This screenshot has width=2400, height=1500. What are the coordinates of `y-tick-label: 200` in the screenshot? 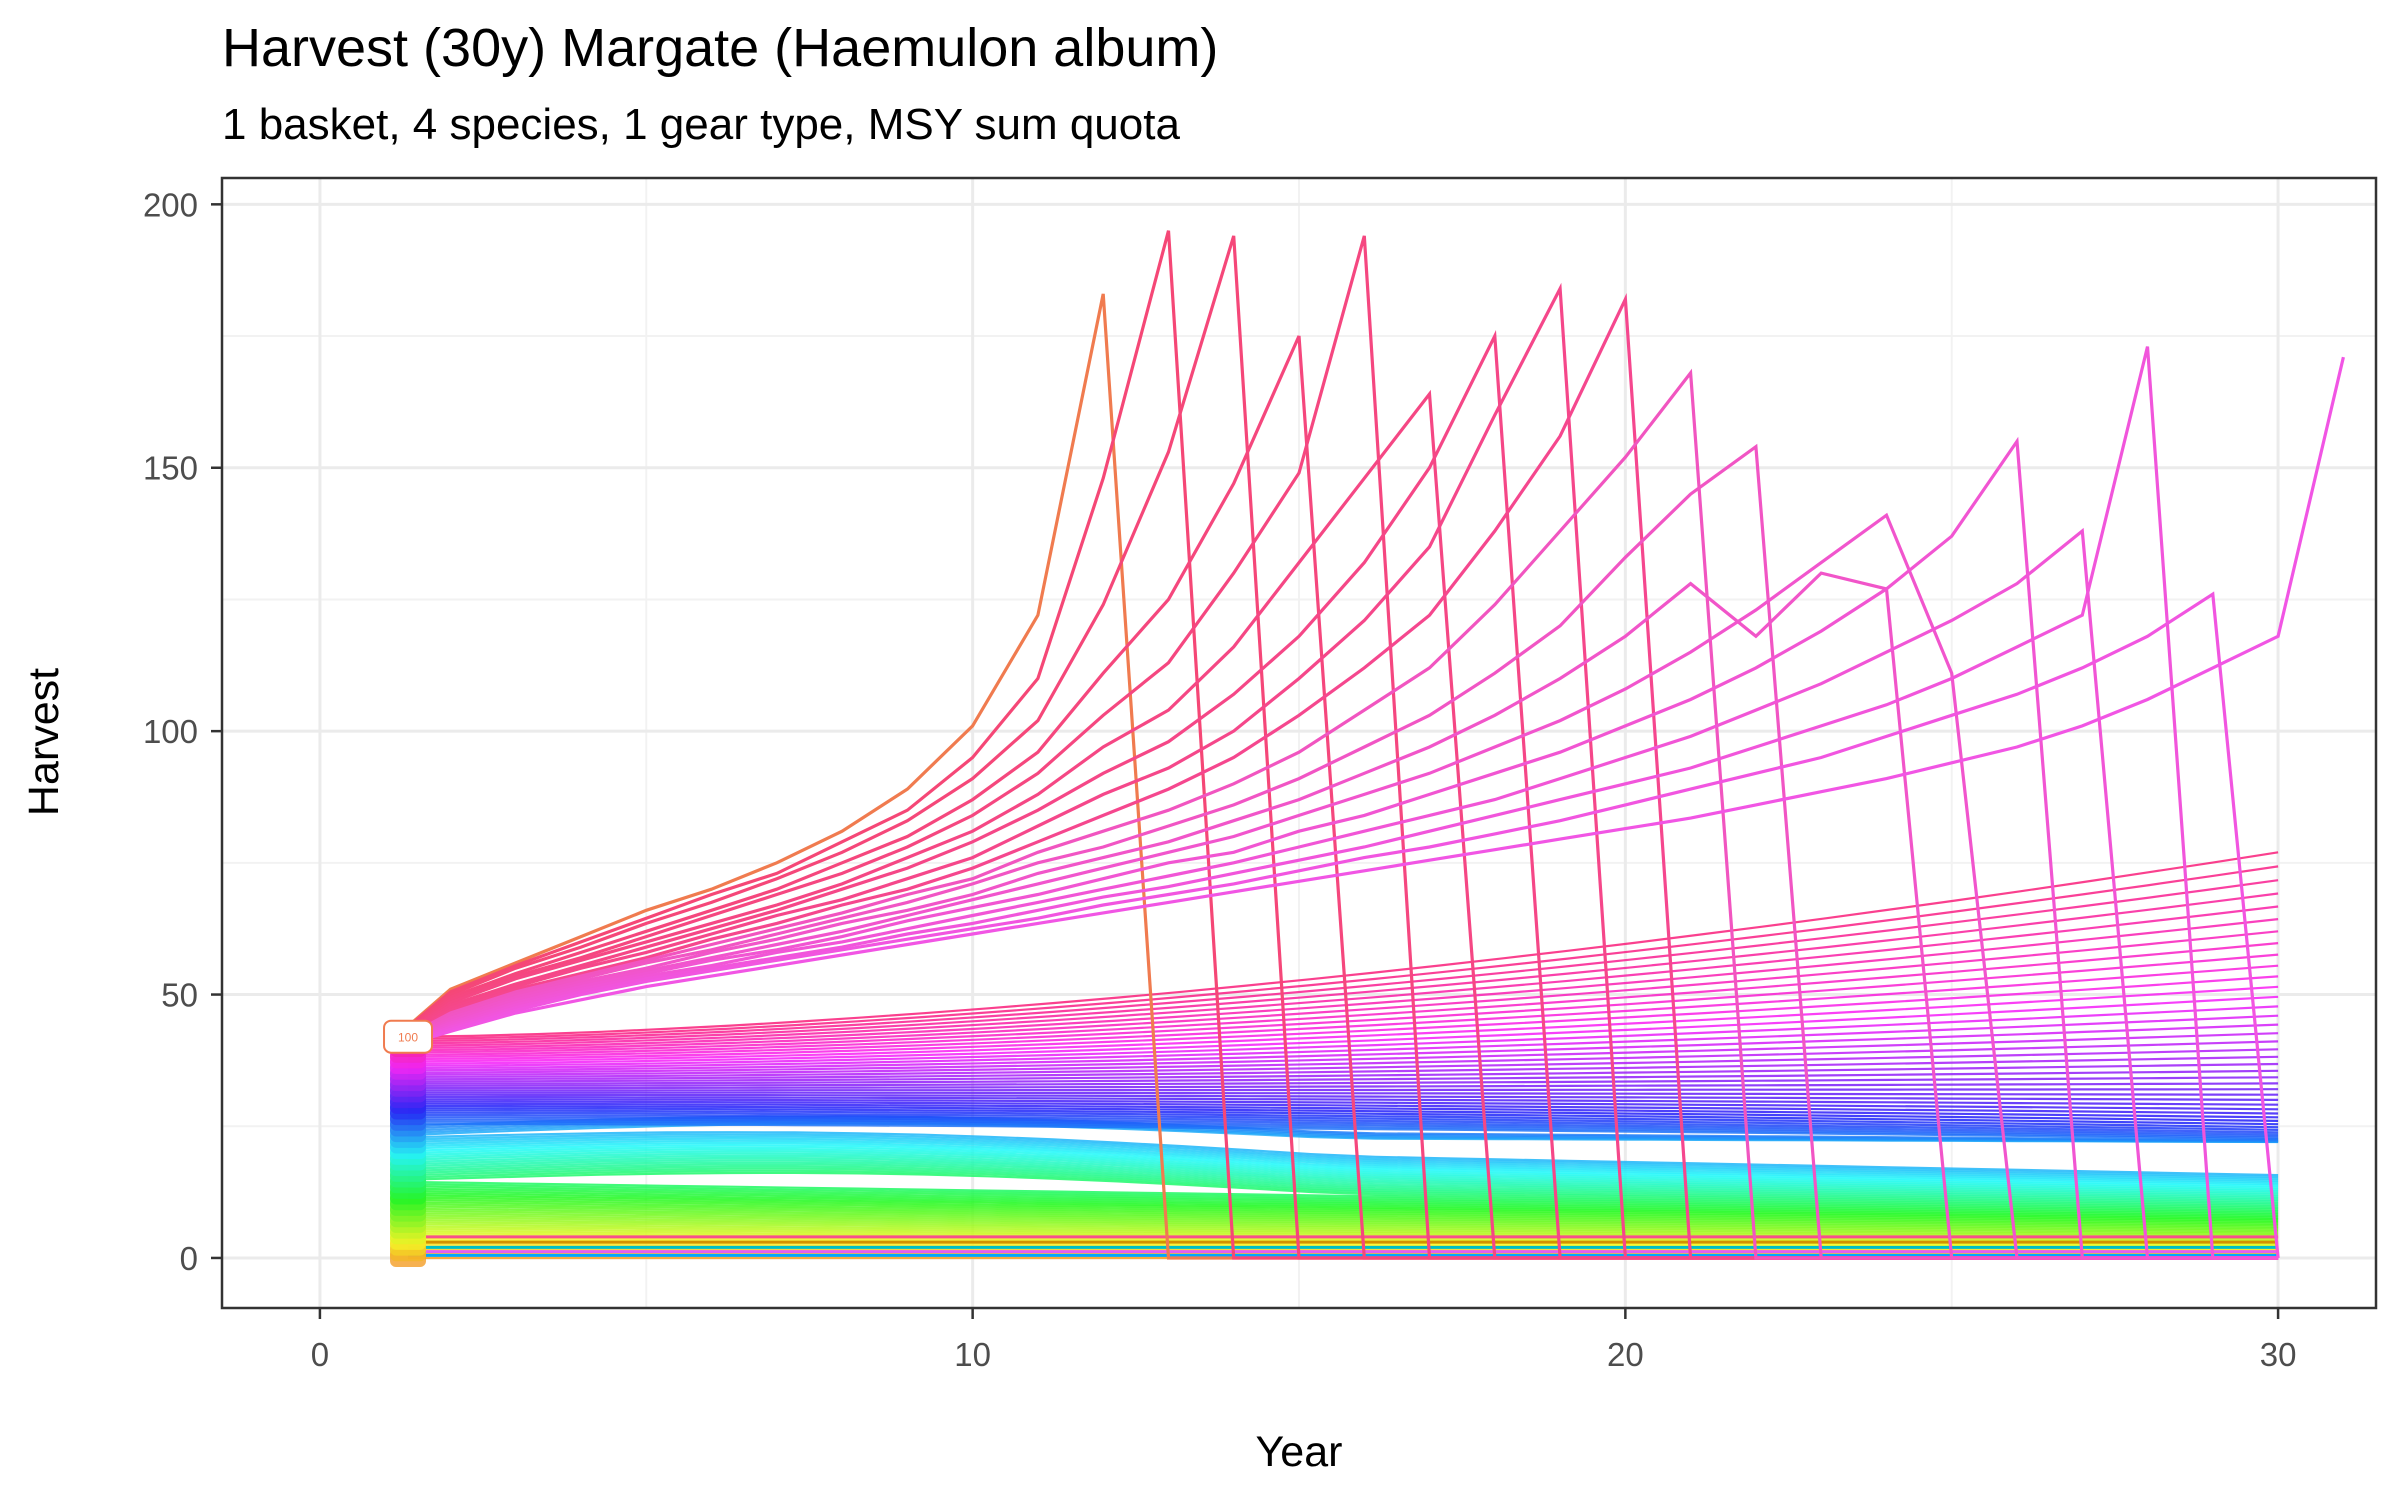 It's located at (170, 204).